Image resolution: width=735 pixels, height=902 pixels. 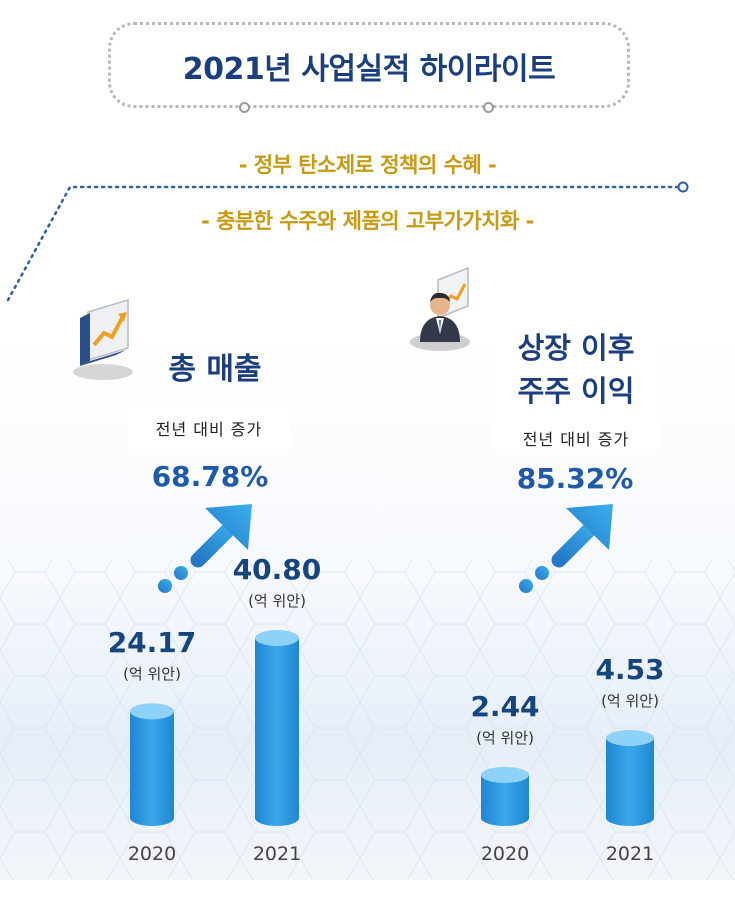 What do you see at coordinates (683, 187) in the screenshot?
I see `connector-end-dot` at bounding box center [683, 187].